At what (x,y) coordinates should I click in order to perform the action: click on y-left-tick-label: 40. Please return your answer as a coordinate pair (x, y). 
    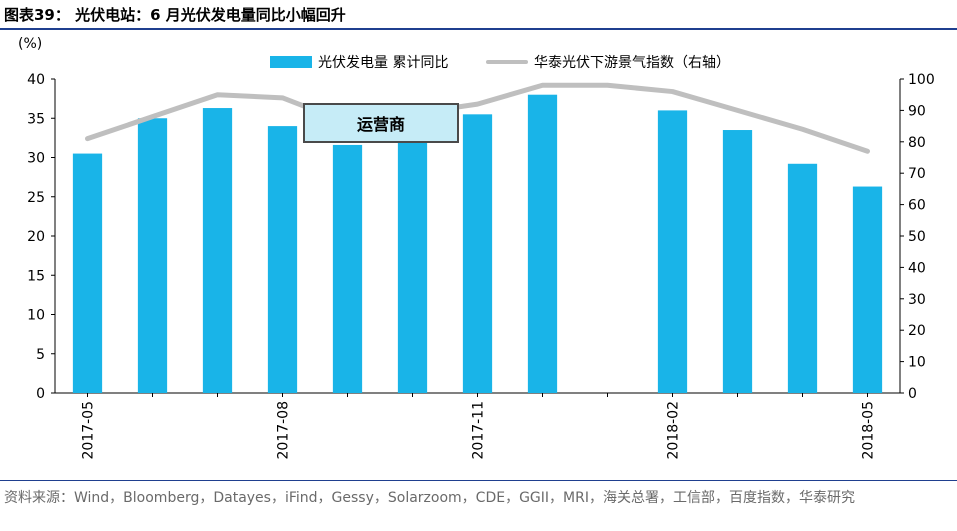
    Looking at the image, I should click on (36, 80).